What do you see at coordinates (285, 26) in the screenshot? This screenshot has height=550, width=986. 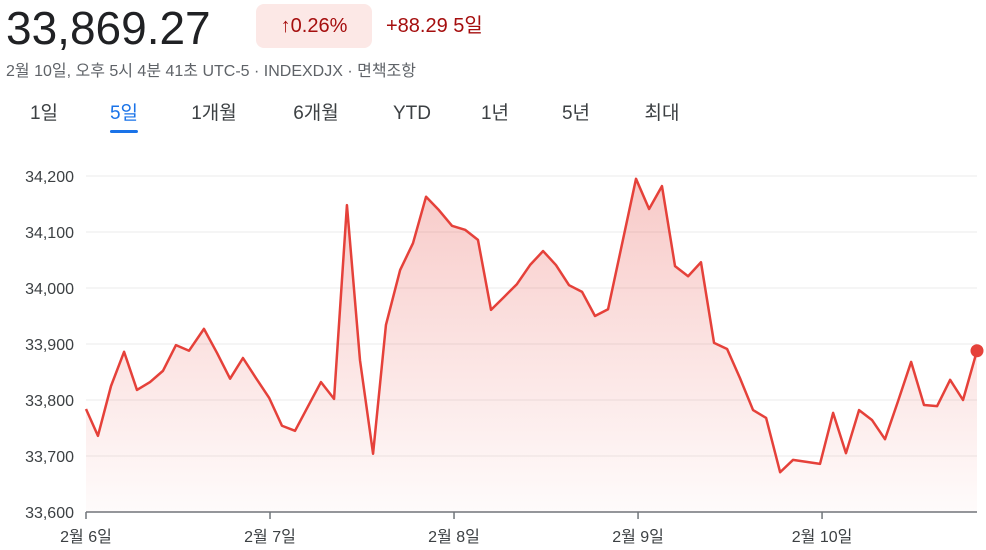 I see `up-arrow: ↑` at bounding box center [285, 26].